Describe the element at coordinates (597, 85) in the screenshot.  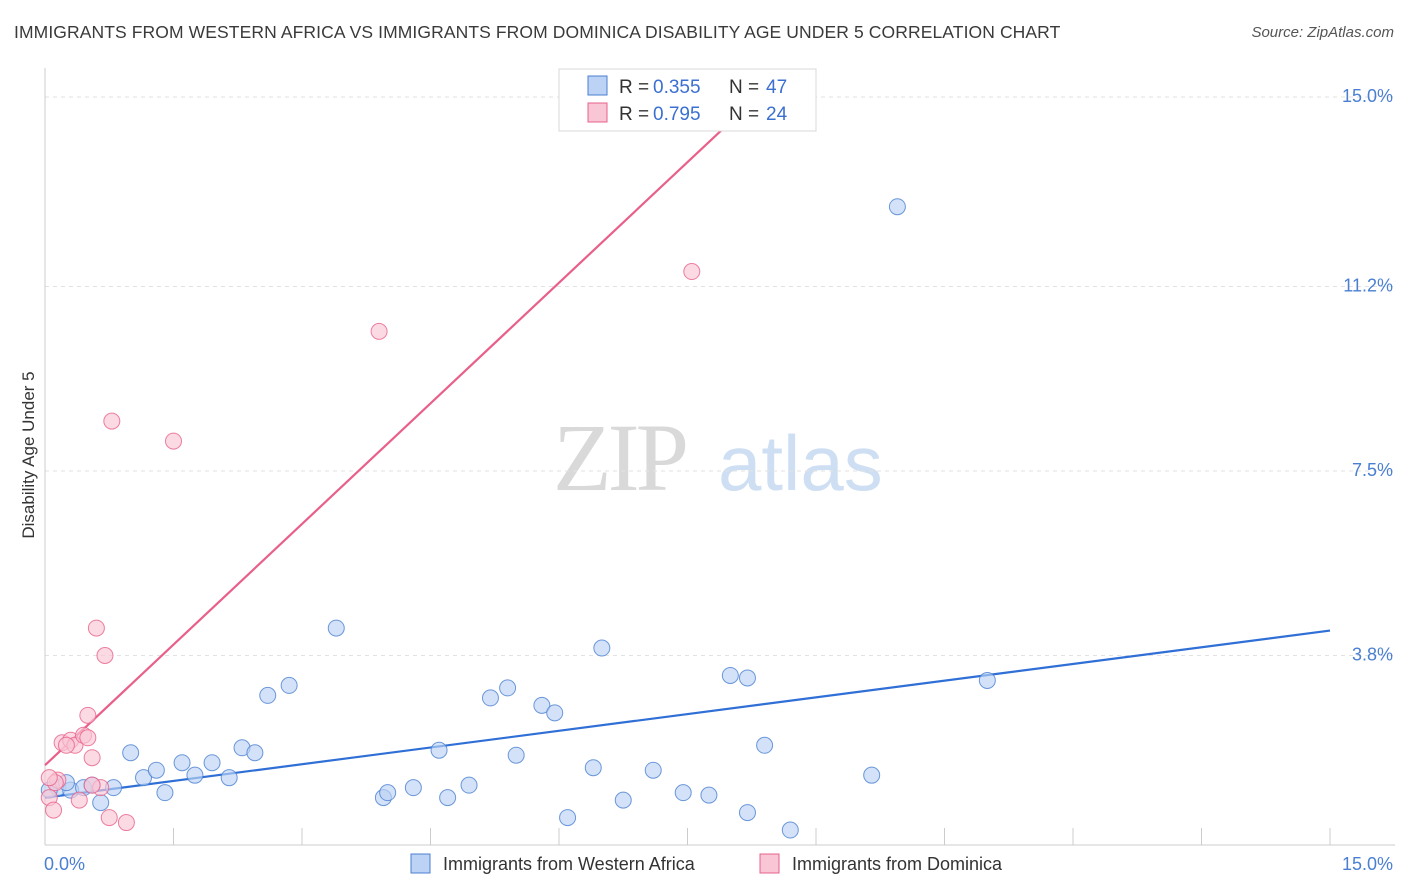
I see `legend-swatch-blue` at that location.